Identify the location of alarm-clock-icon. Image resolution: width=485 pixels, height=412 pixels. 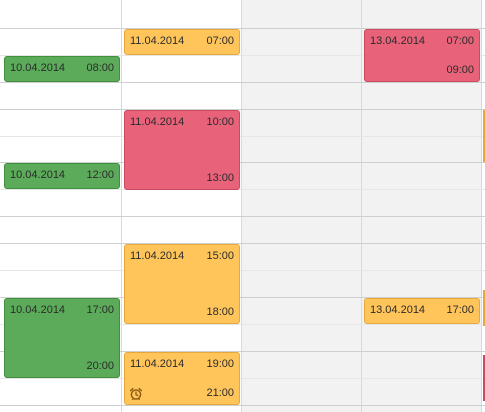
(136, 394).